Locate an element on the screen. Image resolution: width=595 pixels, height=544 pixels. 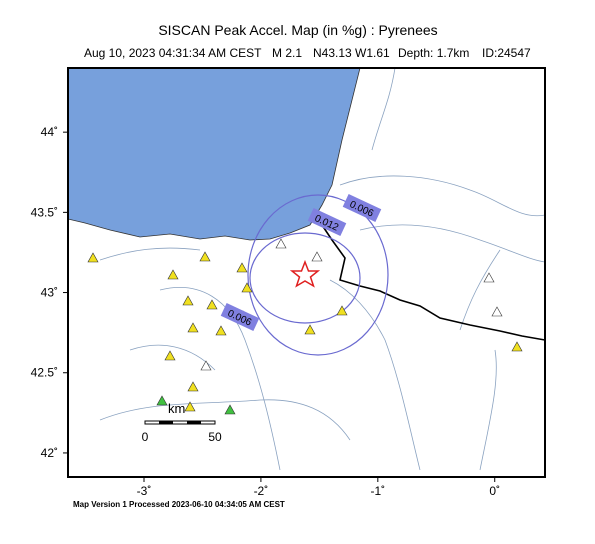
x-tick-label: -1˚ is located at coordinates (377, 491).